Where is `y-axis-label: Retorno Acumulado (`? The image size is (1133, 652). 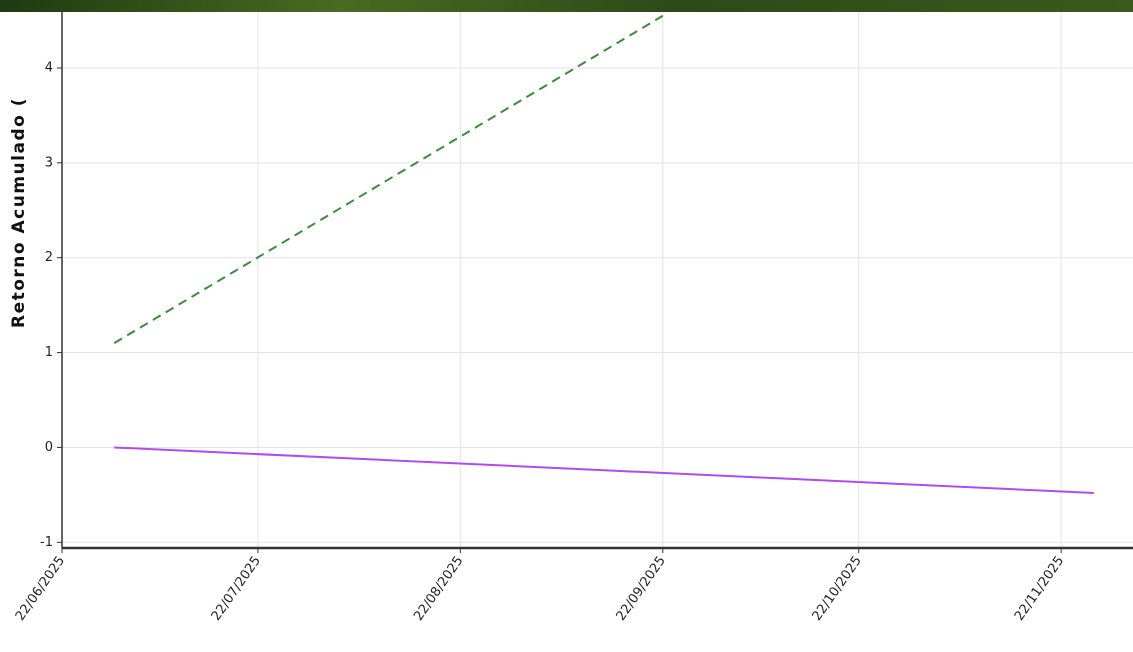
y-axis-label: Retorno Acumulado ( is located at coordinates (19, 212).